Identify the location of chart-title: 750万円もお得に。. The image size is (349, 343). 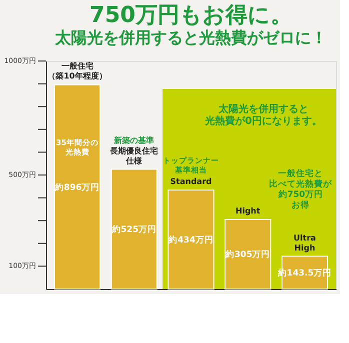
(191, 15).